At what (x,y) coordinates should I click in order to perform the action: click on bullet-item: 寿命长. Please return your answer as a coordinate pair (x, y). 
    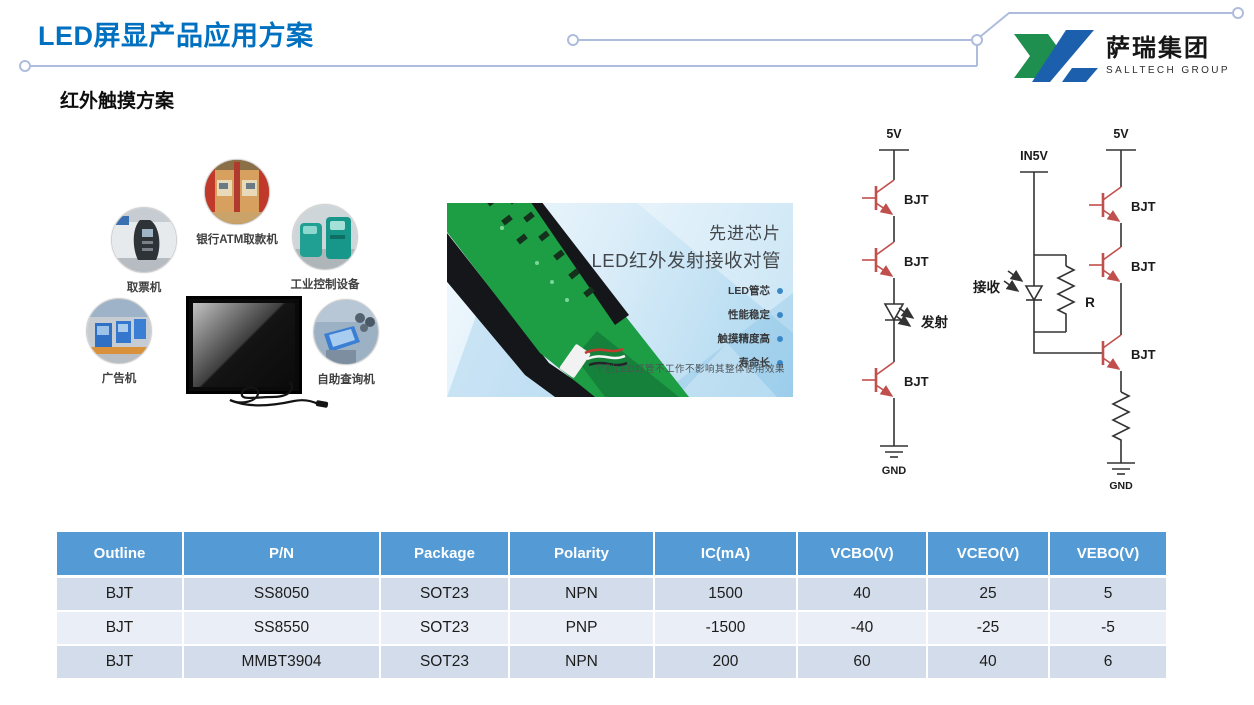
    Looking at the image, I should click on (760, 362).